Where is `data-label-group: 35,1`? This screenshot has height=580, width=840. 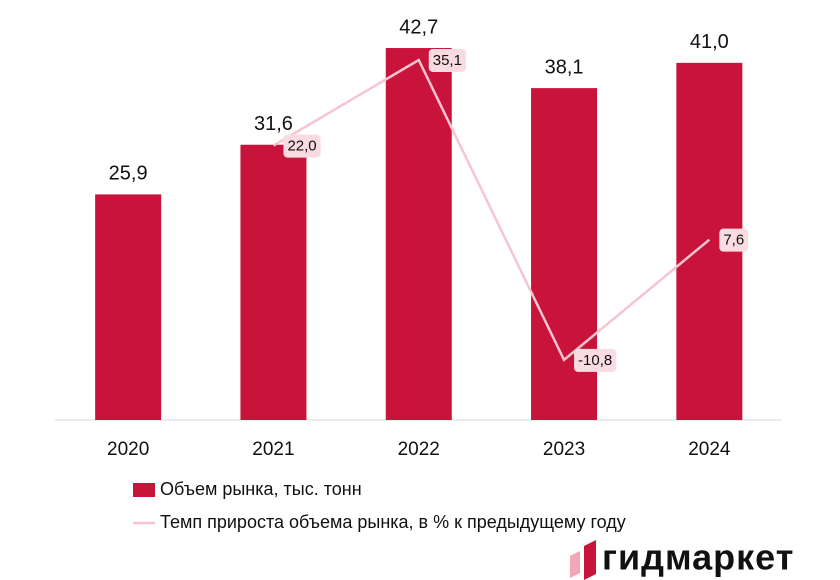 data-label-group: 35,1 is located at coordinates (447, 60).